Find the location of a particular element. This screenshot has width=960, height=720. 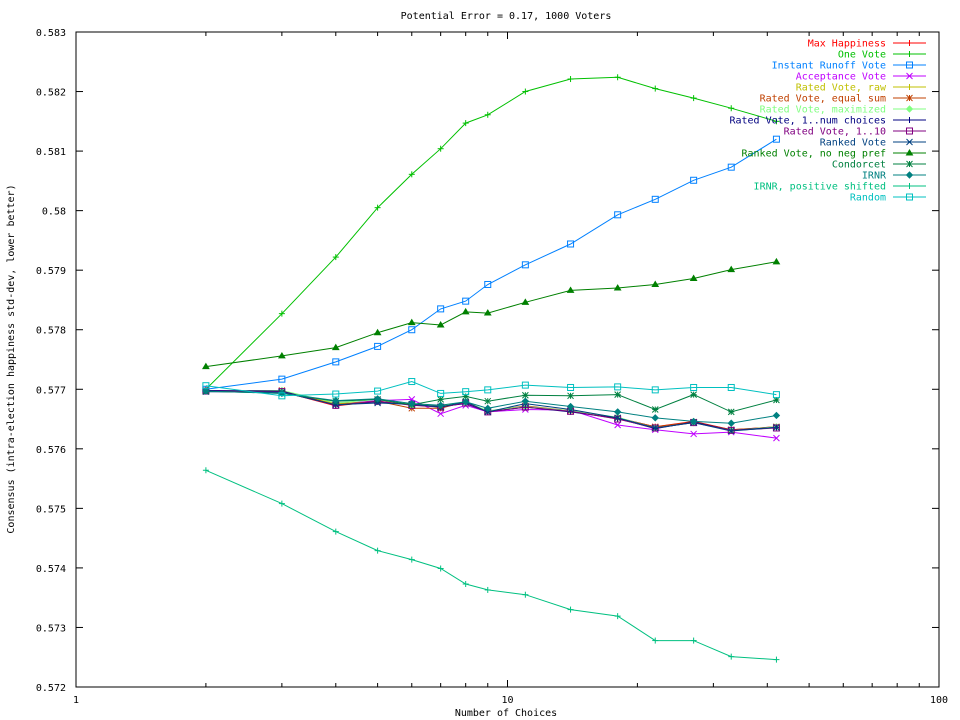

legend-entry: Rated Vote, maximized is located at coordinates (843, 110).